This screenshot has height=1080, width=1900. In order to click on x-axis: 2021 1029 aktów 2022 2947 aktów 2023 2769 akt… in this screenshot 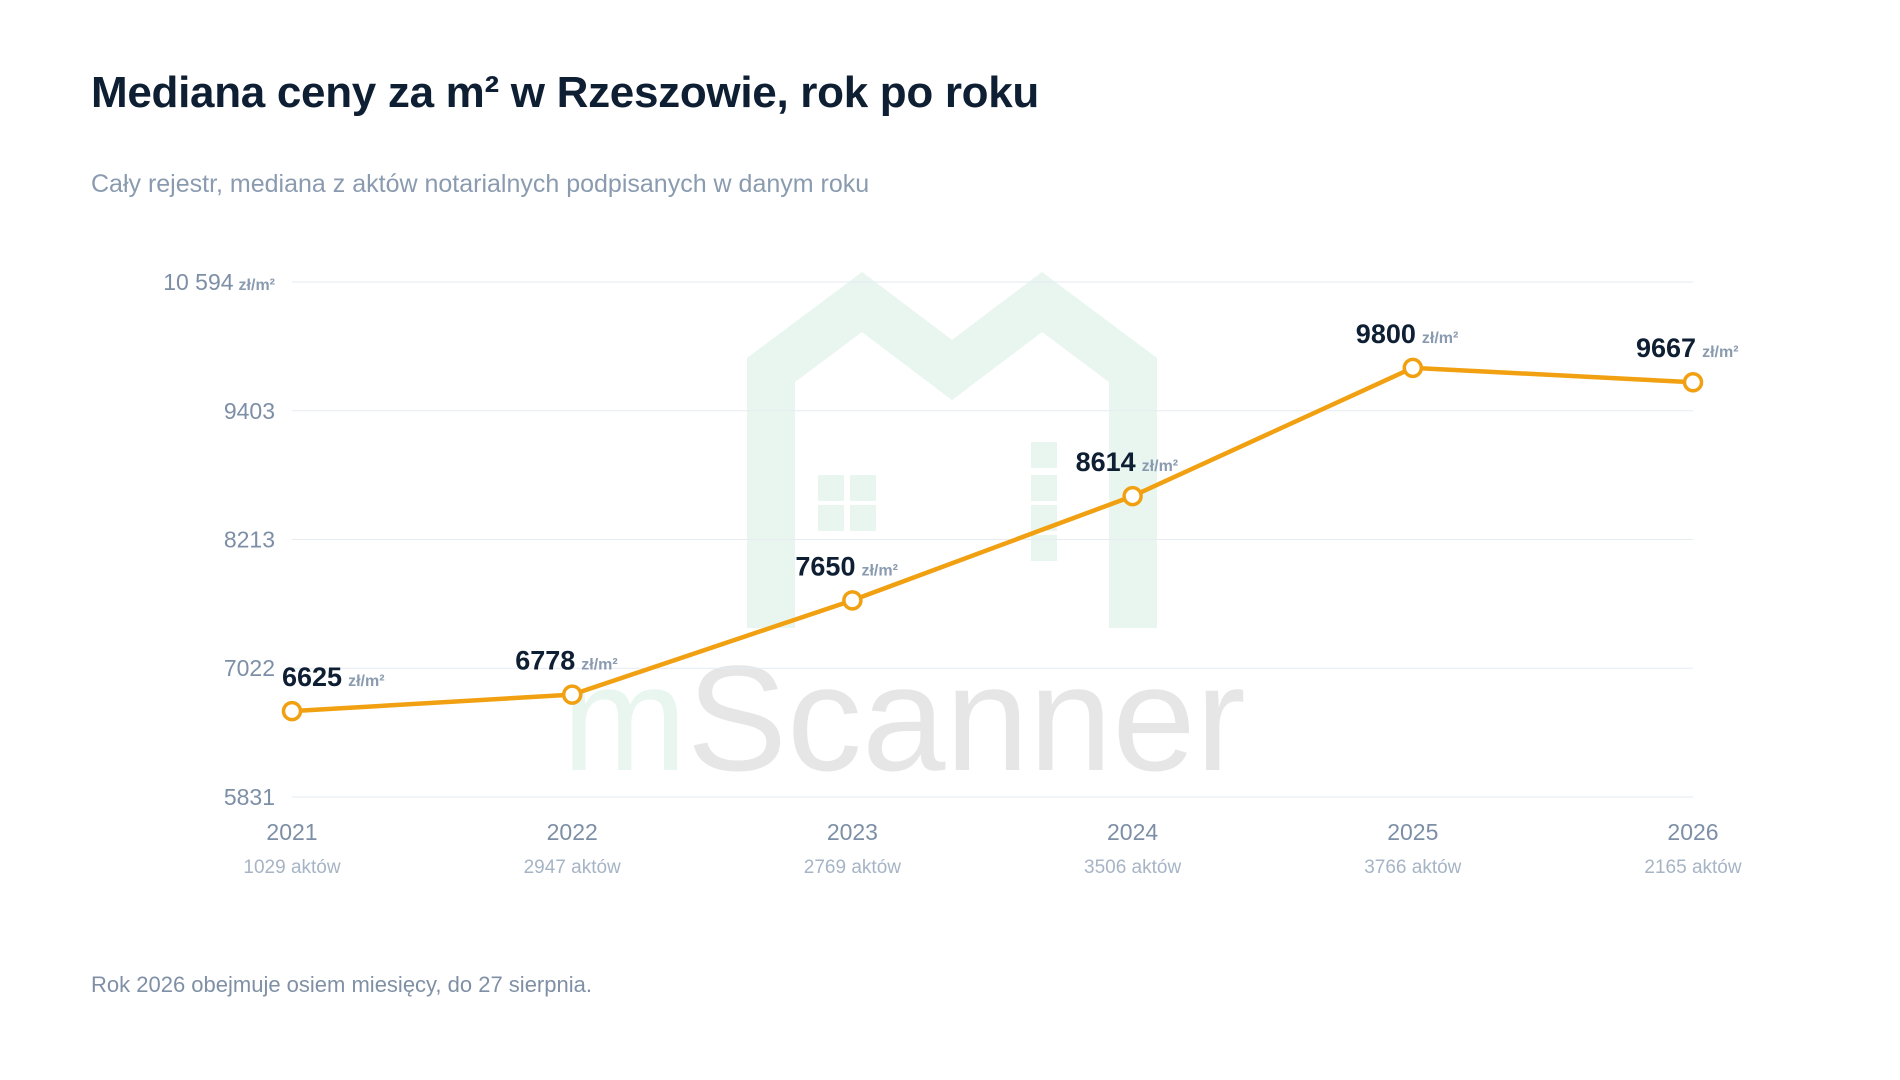, I will do `click(992, 848)`.